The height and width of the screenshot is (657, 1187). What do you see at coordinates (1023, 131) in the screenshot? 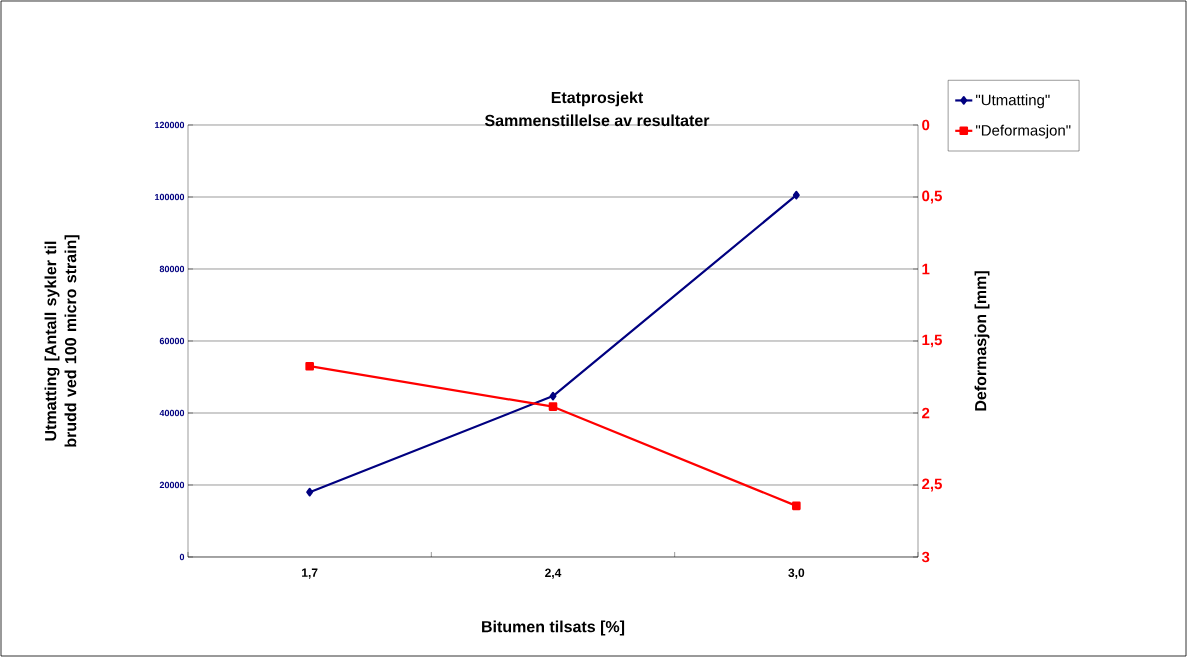
I see `legend-label: "Deformasjon"` at bounding box center [1023, 131].